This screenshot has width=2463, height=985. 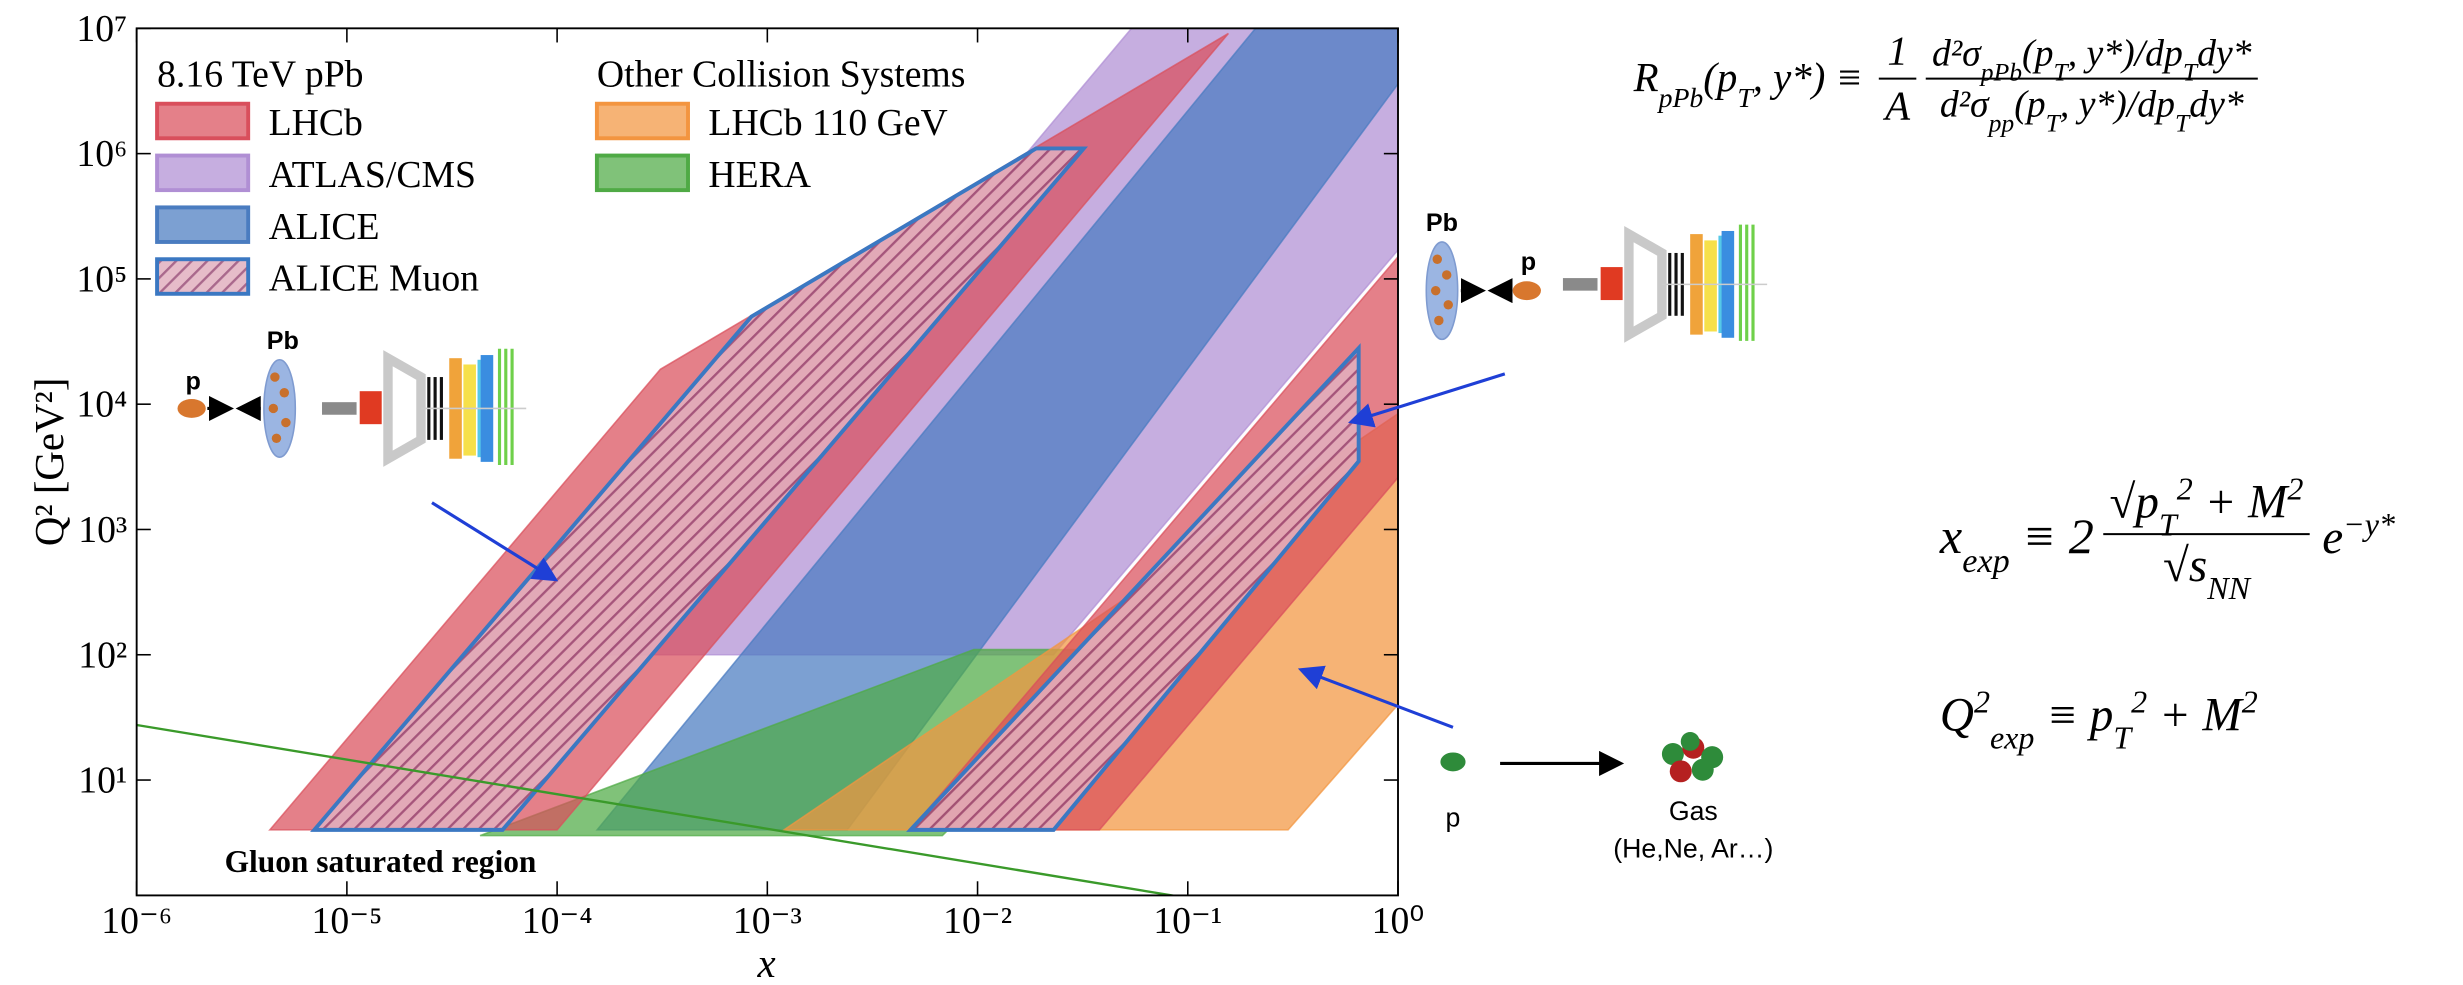 I want to click on x-tick-label: 10⁻¹, so click(x=1187, y=921).